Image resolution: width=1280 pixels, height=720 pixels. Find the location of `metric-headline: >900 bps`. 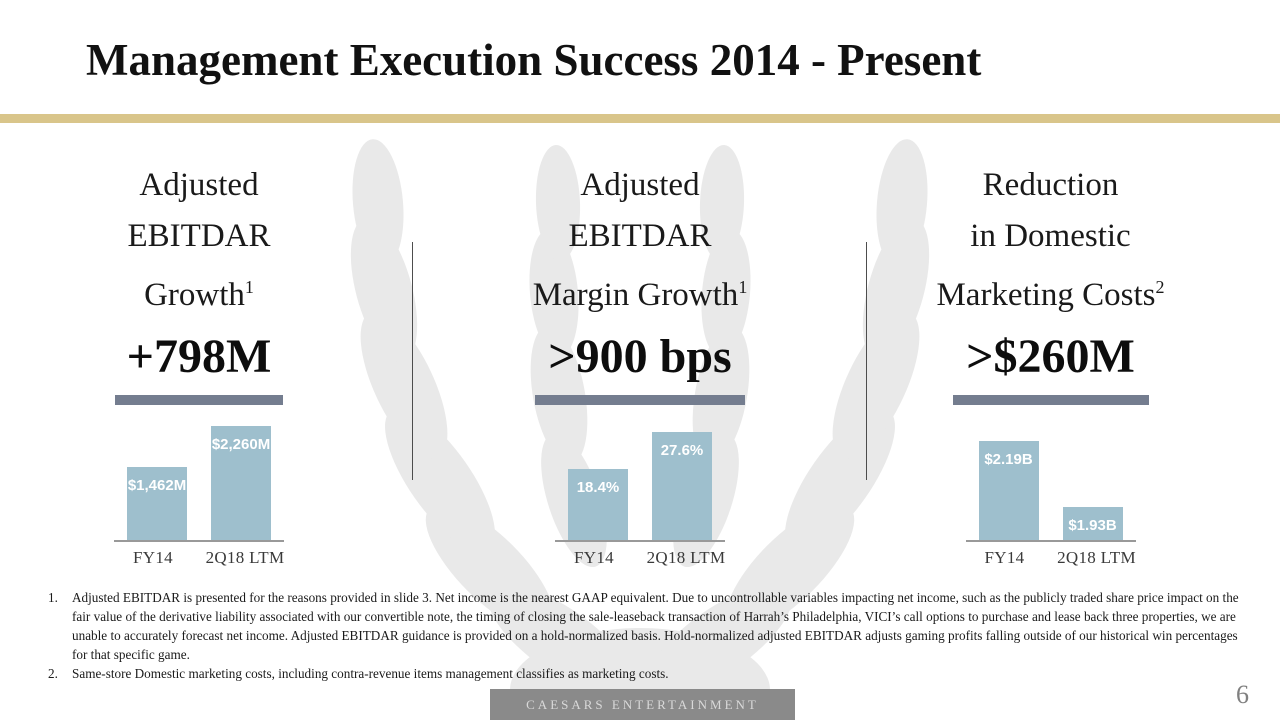

metric-headline: >900 bps is located at coordinates (640, 356).